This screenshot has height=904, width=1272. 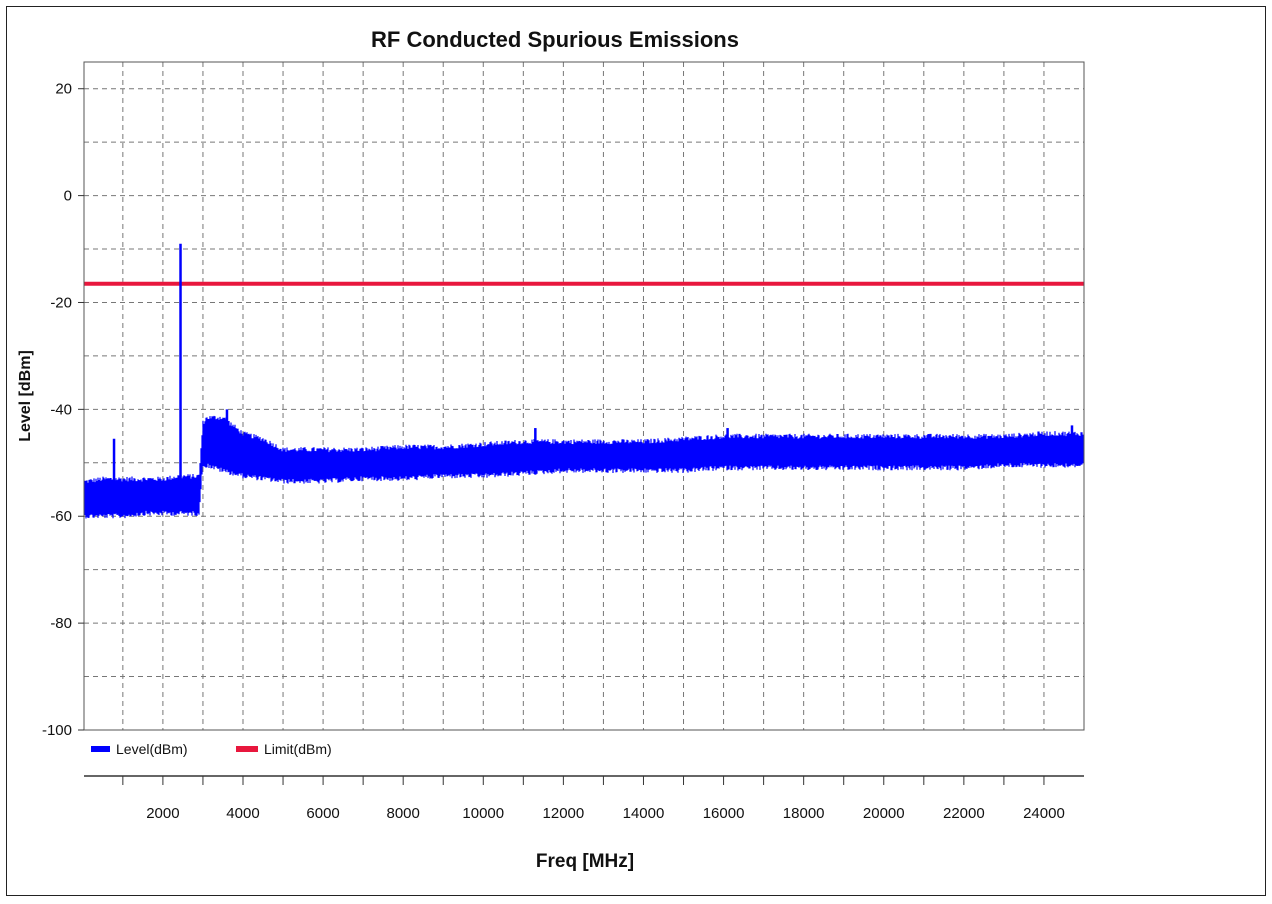 I want to click on y-tick-label: -100, so click(x=57, y=730).